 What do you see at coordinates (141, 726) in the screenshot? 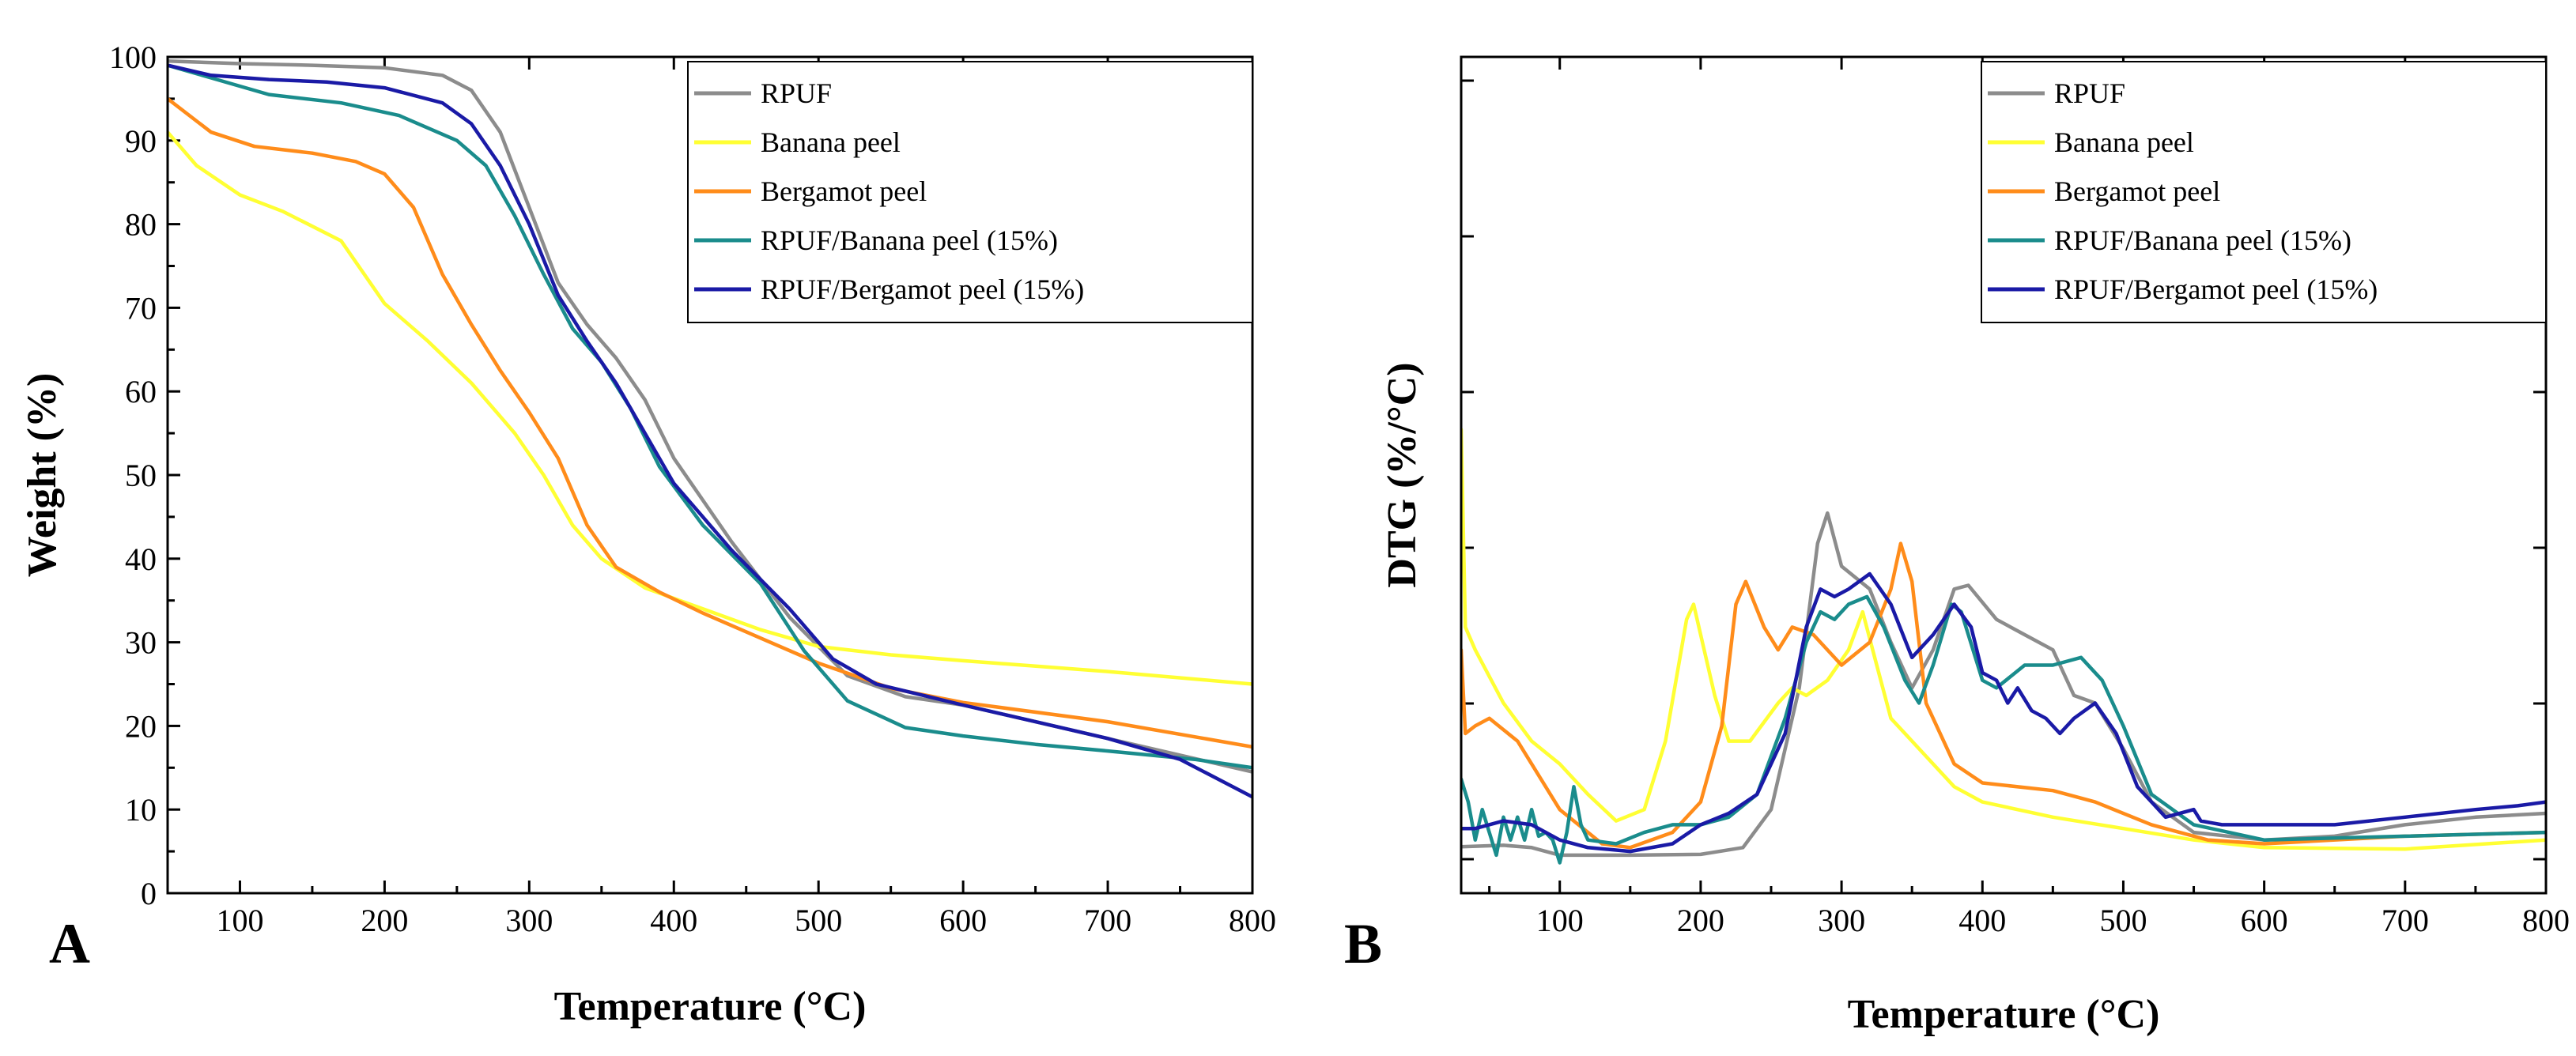
I see `y-tick-label: 20` at bounding box center [141, 726].